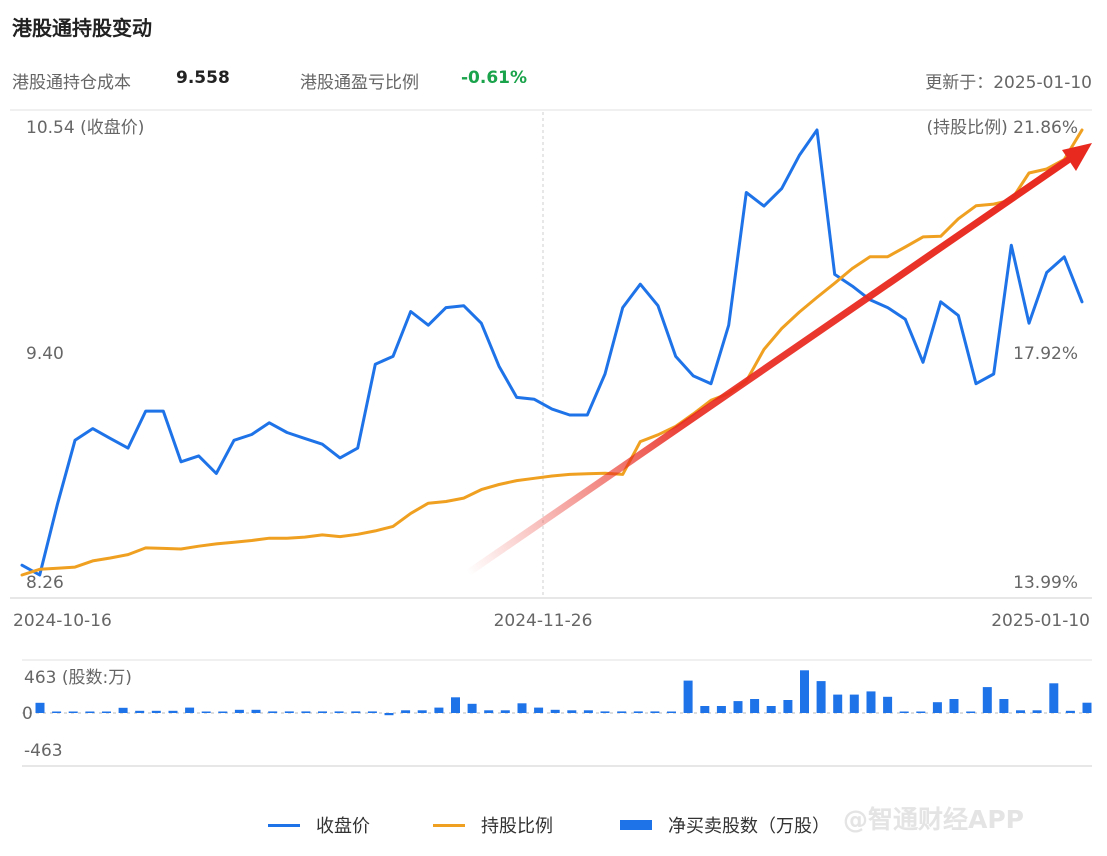 This screenshot has height=856, width=1107. Describe the element at coordinates (85, 128) in the screenshot. I see `left-axis-top-label: 10.54 (收盘价)` at that location.